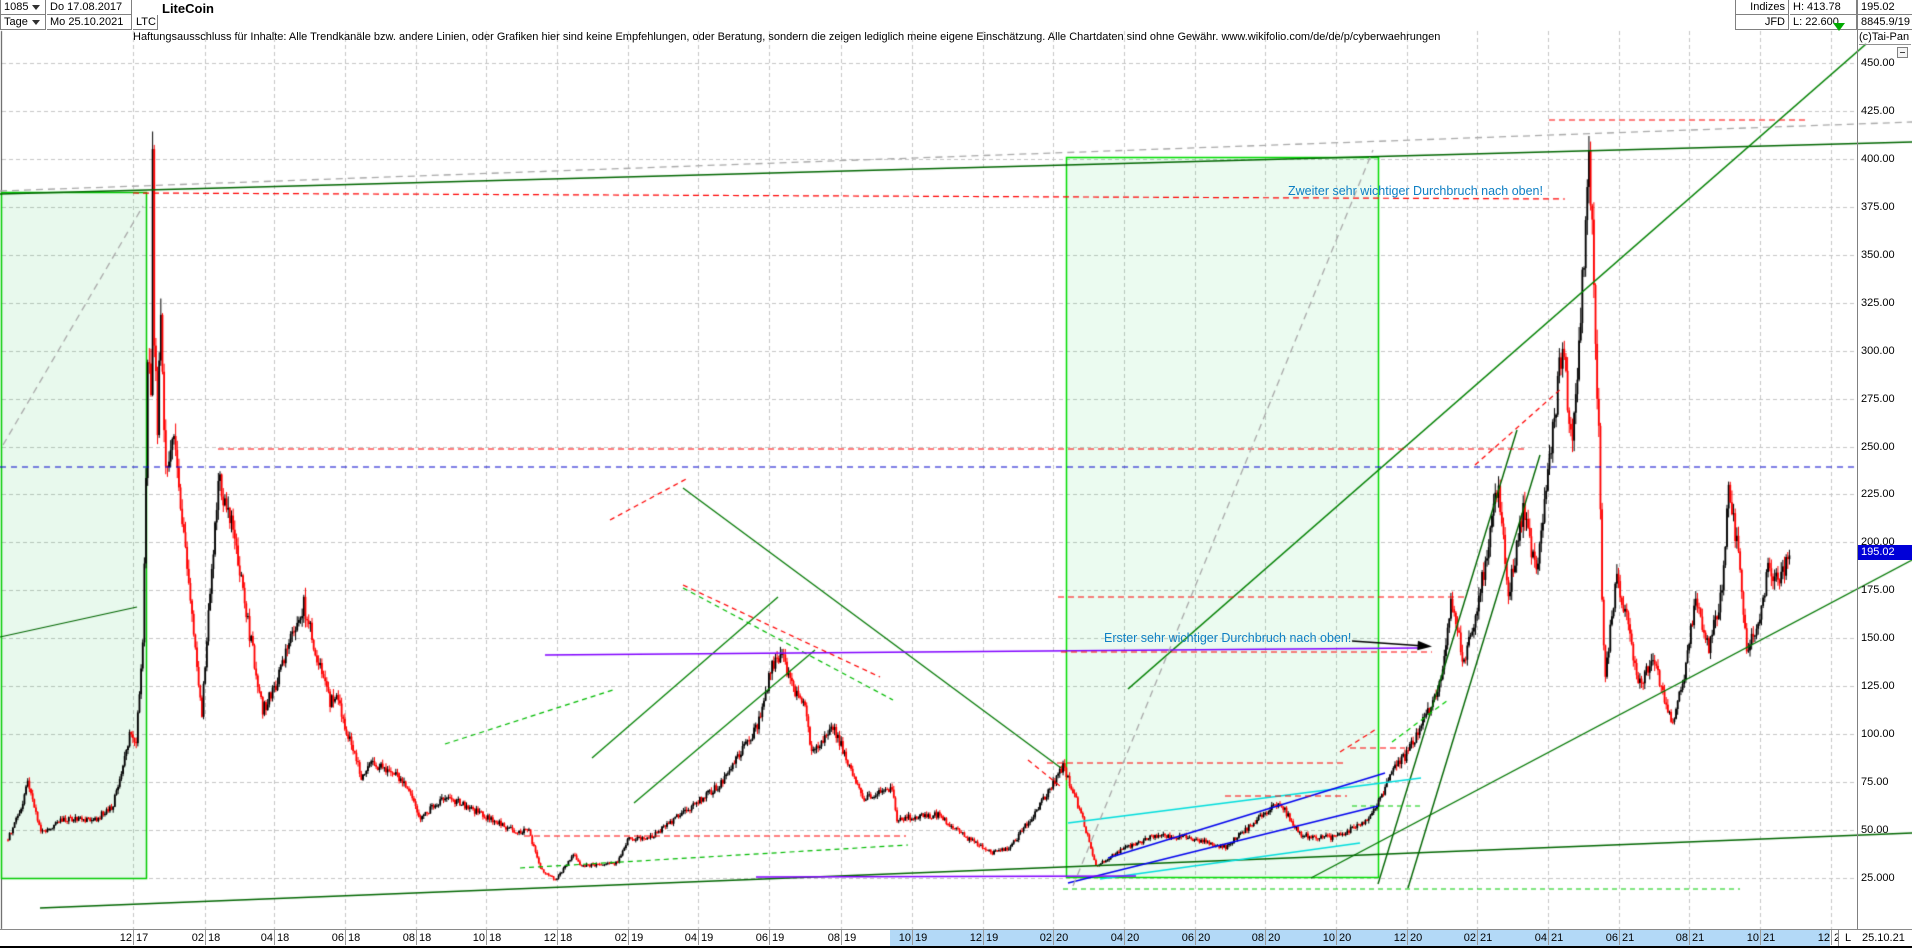  I want to click on last-price-cell: 195.02, so click(1885, 7).